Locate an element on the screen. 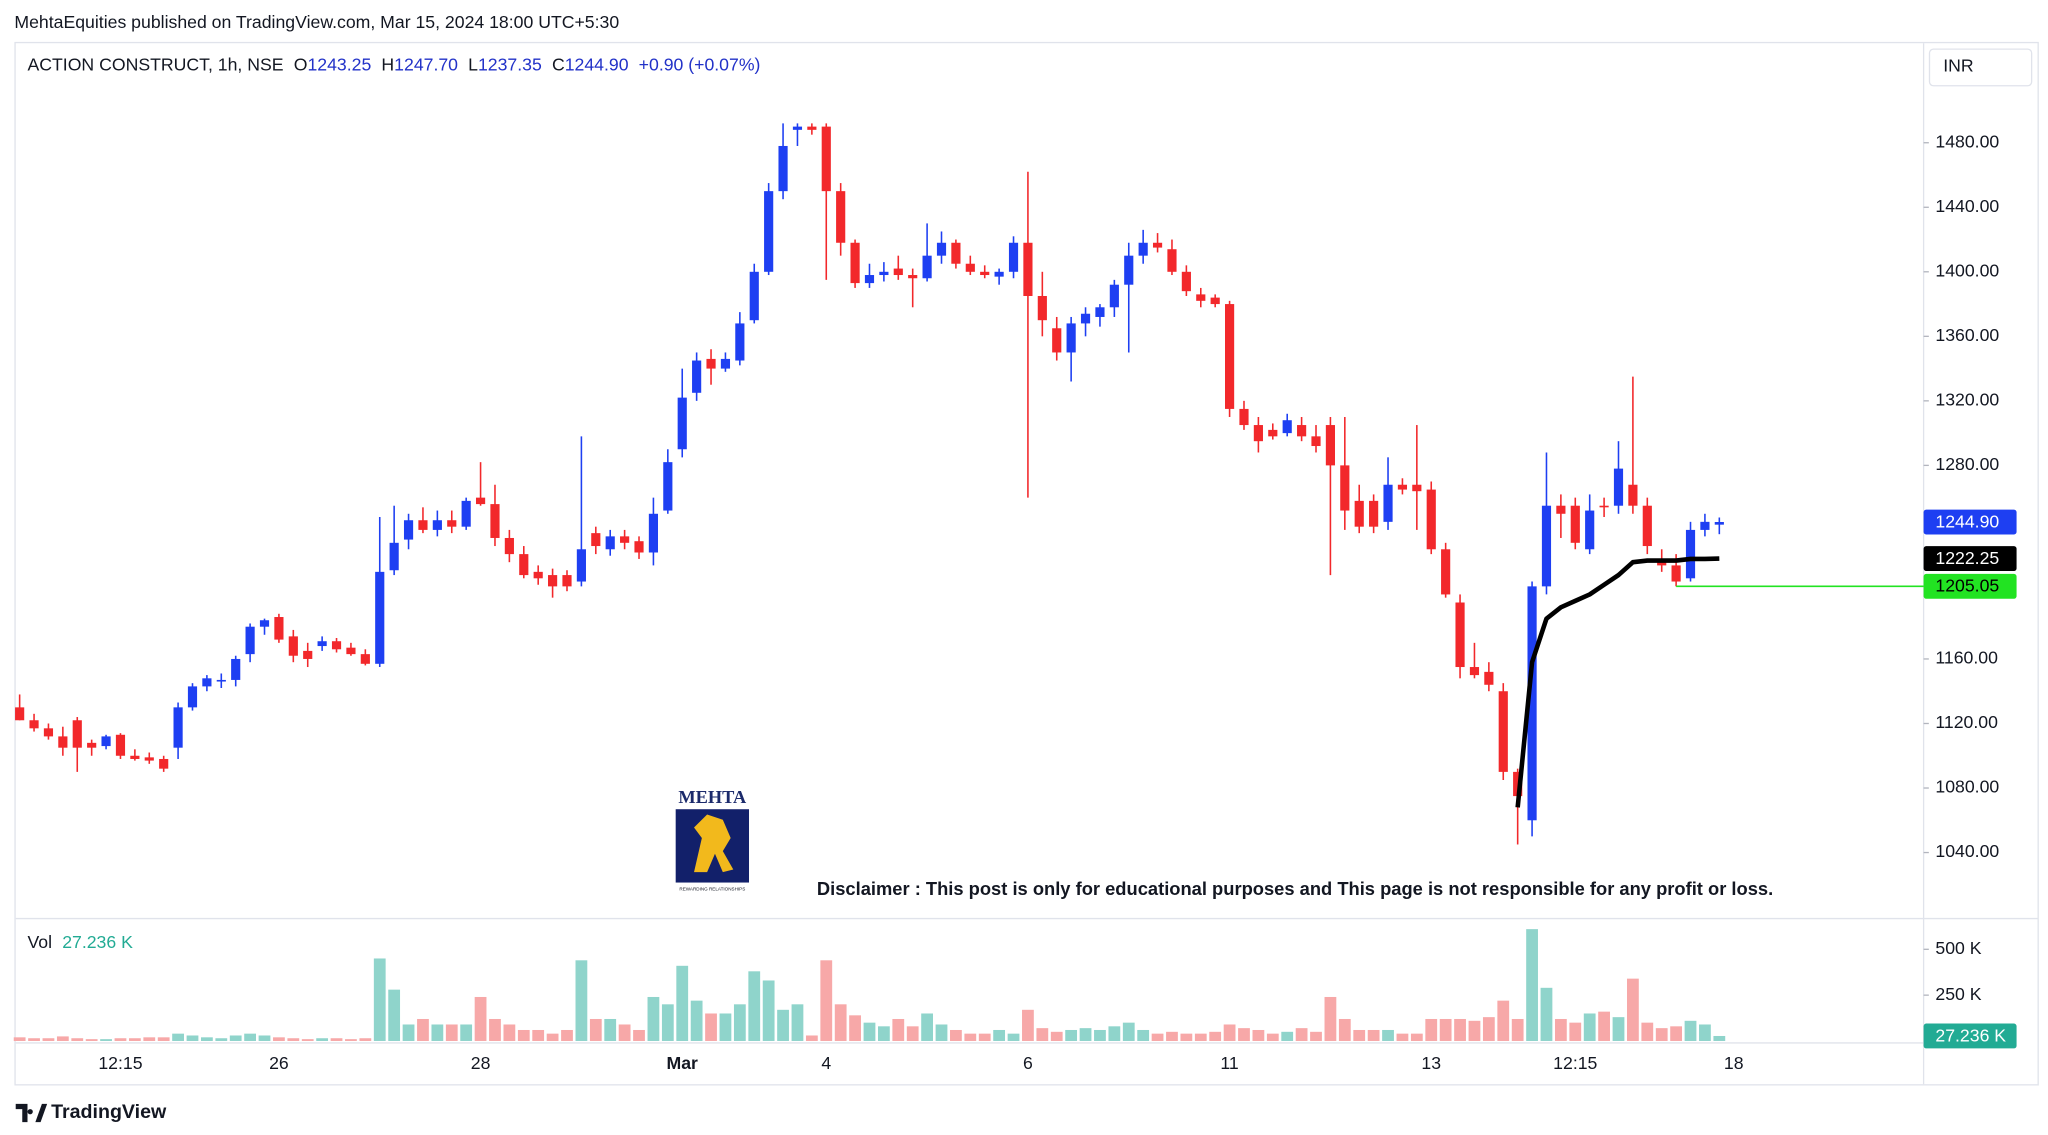 This screenshot has height=1135, width=2048. y-tick-label: 1360.00 is located at coordinates (1967, 335).